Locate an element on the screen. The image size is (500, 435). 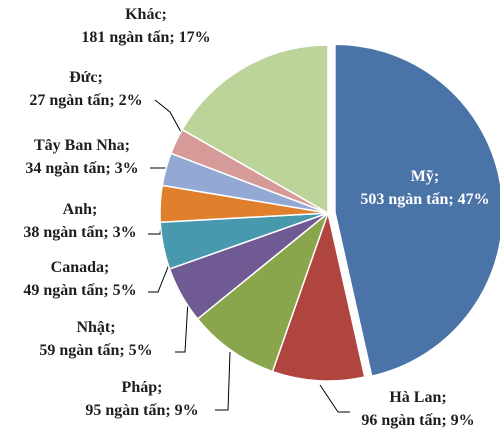
slice-label: Đức; 27 ngàn tấn; 2% is located at coordinates (85, 89).